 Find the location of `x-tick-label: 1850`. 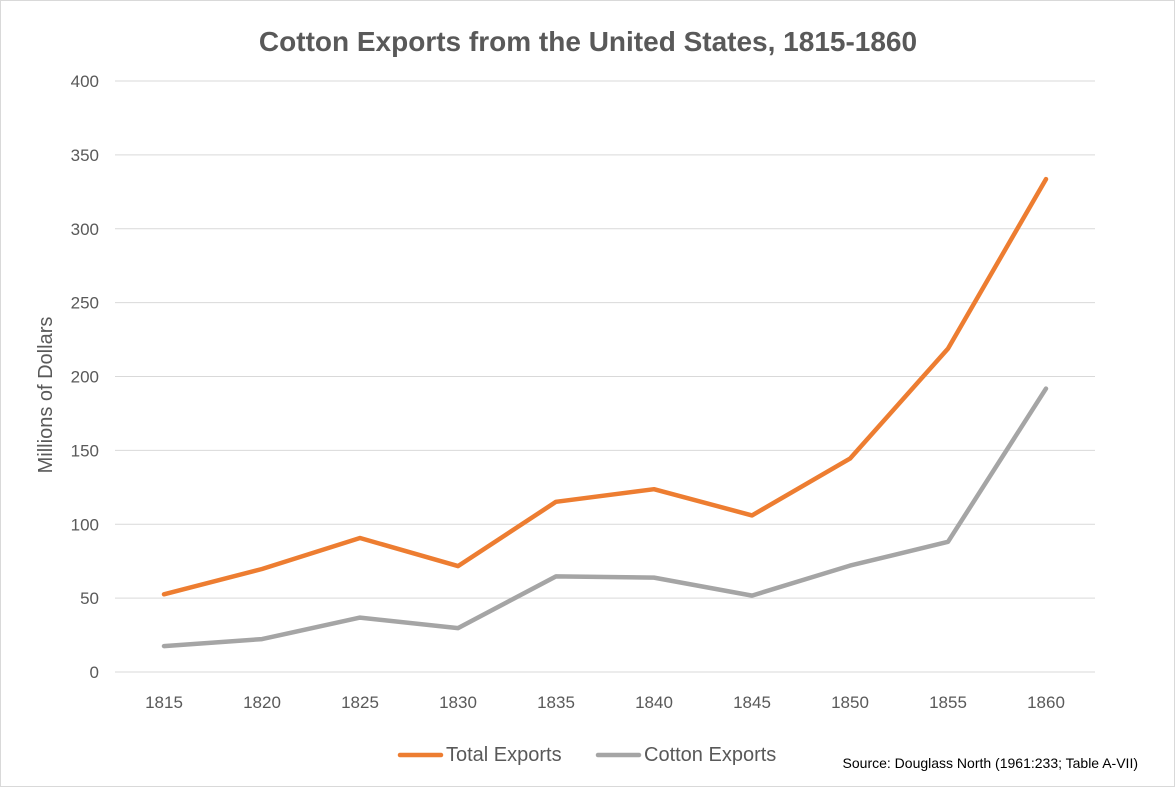

x-tick-label: 1850 is located at coordinates (850, 702).